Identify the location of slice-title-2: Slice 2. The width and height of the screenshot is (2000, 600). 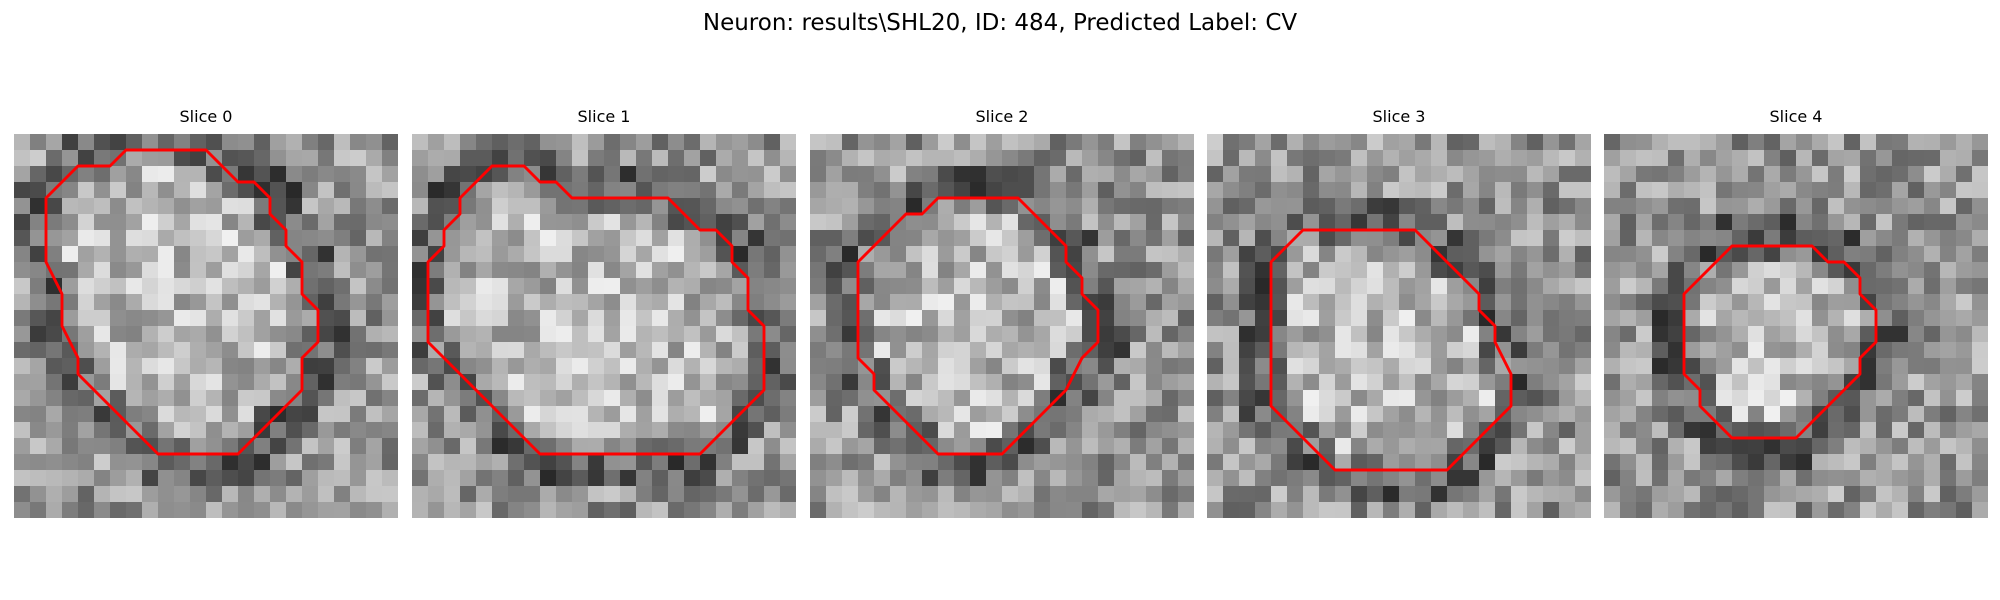
(1002, 116).